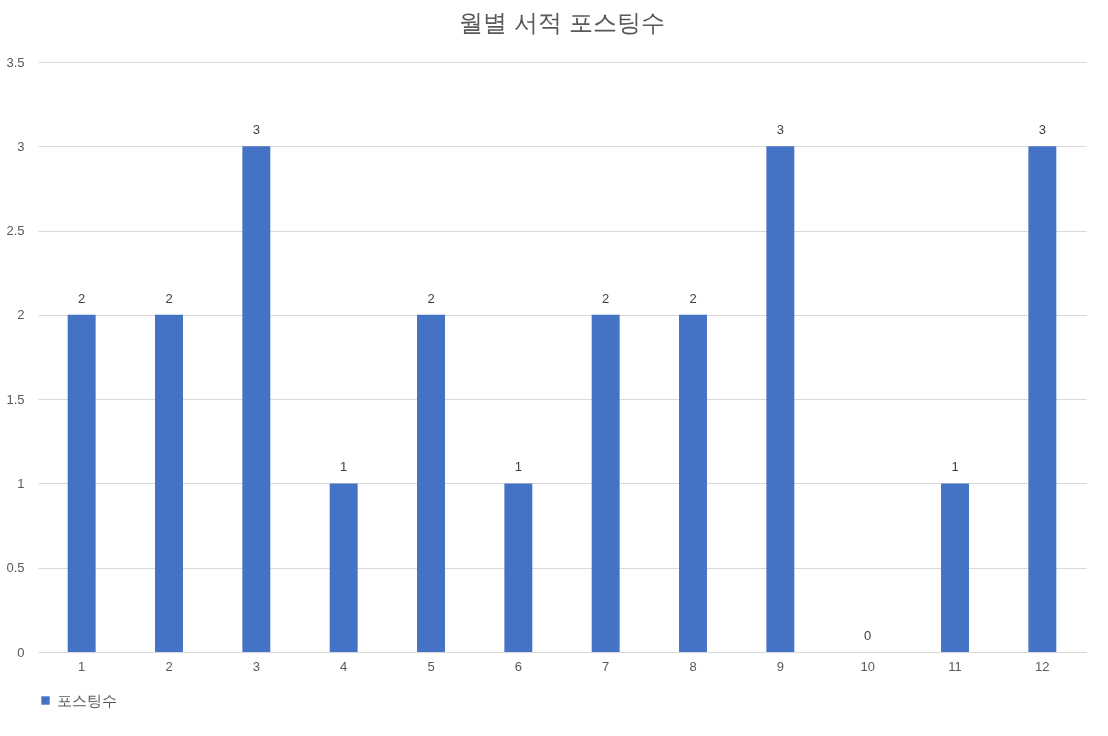 The height and width of the screenshot is (736, 1108). Describe the element at coordinates (15, 399) in the screenshot. I see `y-tick-label: 1.5` at that location.